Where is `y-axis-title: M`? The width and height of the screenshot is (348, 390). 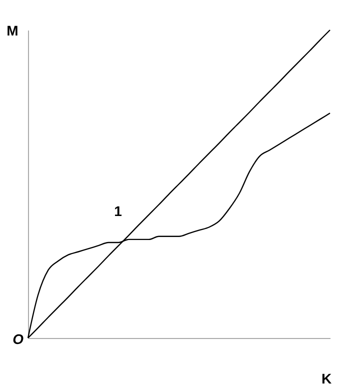
y-axis-title: M is located at coordinates (12, 30).